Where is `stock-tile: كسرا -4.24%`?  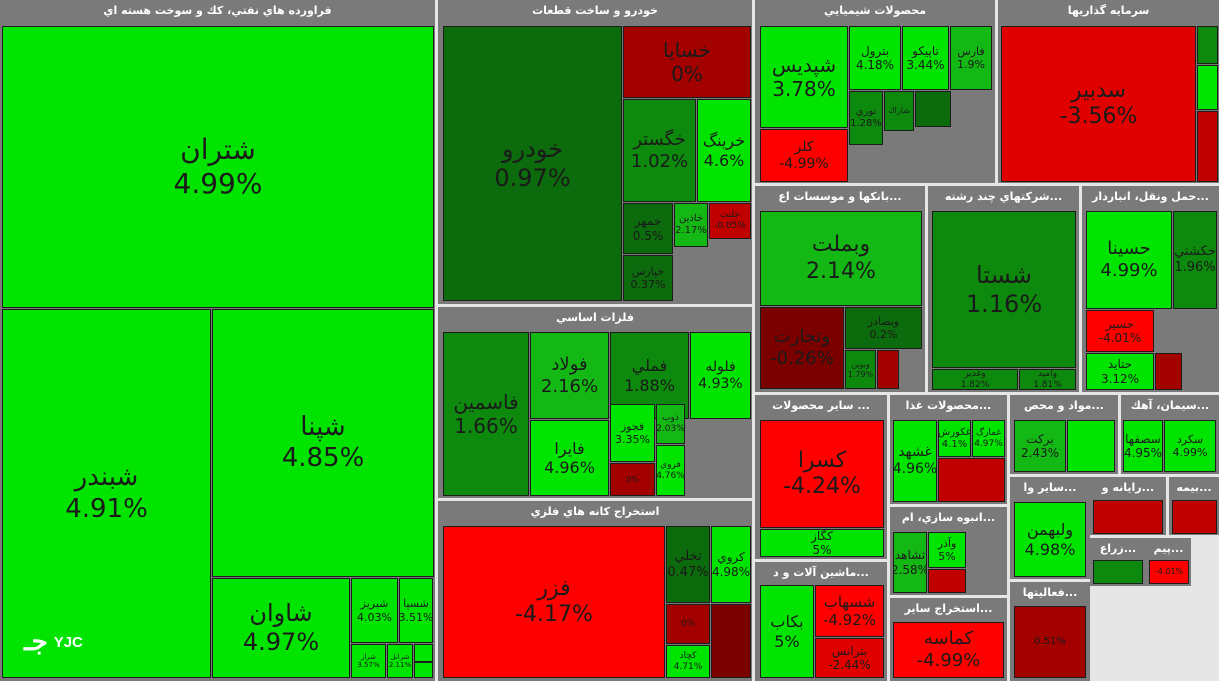 stock-tile: كسرا -4.24% is located at coordinates (822, 474).